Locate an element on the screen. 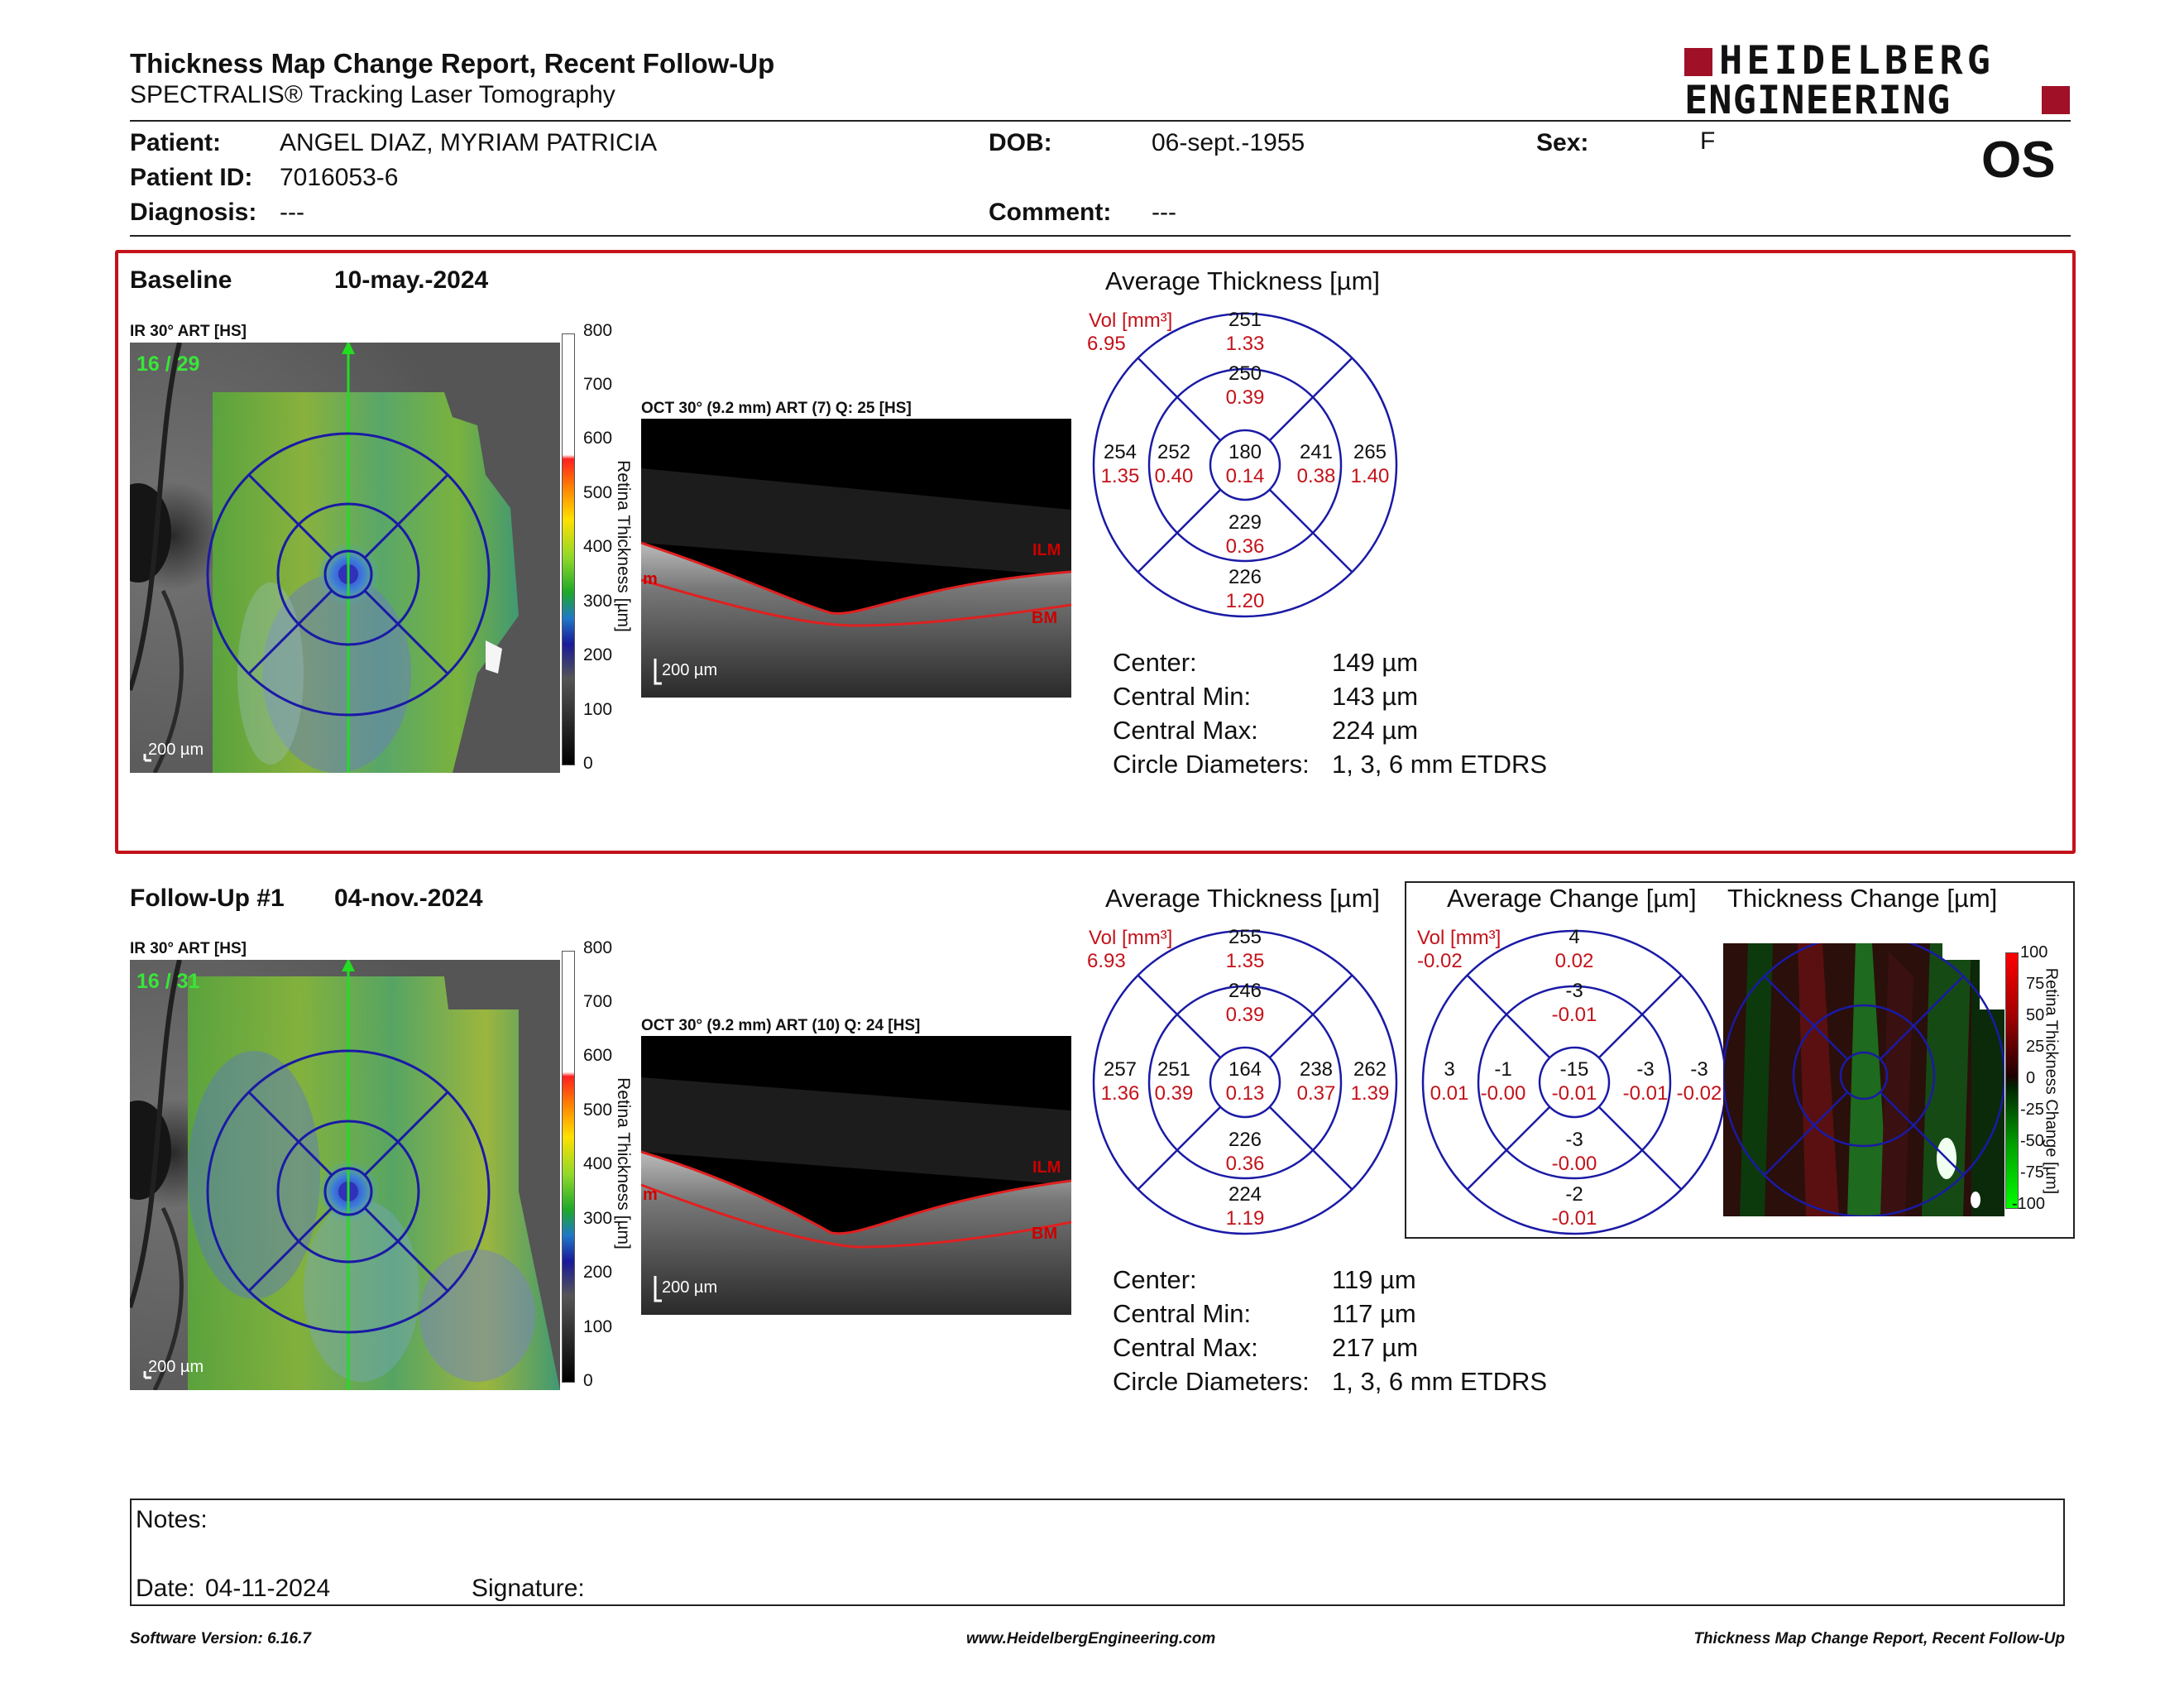 This screenshot has height=1688, width=2184. followup-vol-total: 6.93 is located at coordinates (1106, 961).